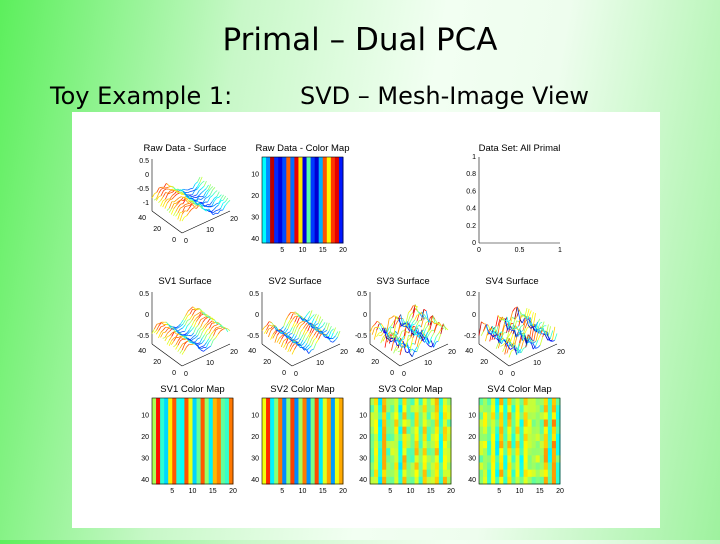 This screenshot has height=544, width=720. What do you see at coordinates (411, 491) in the screenshot?
I see `x-tick-label: 10` at bounding box center [411, 491].